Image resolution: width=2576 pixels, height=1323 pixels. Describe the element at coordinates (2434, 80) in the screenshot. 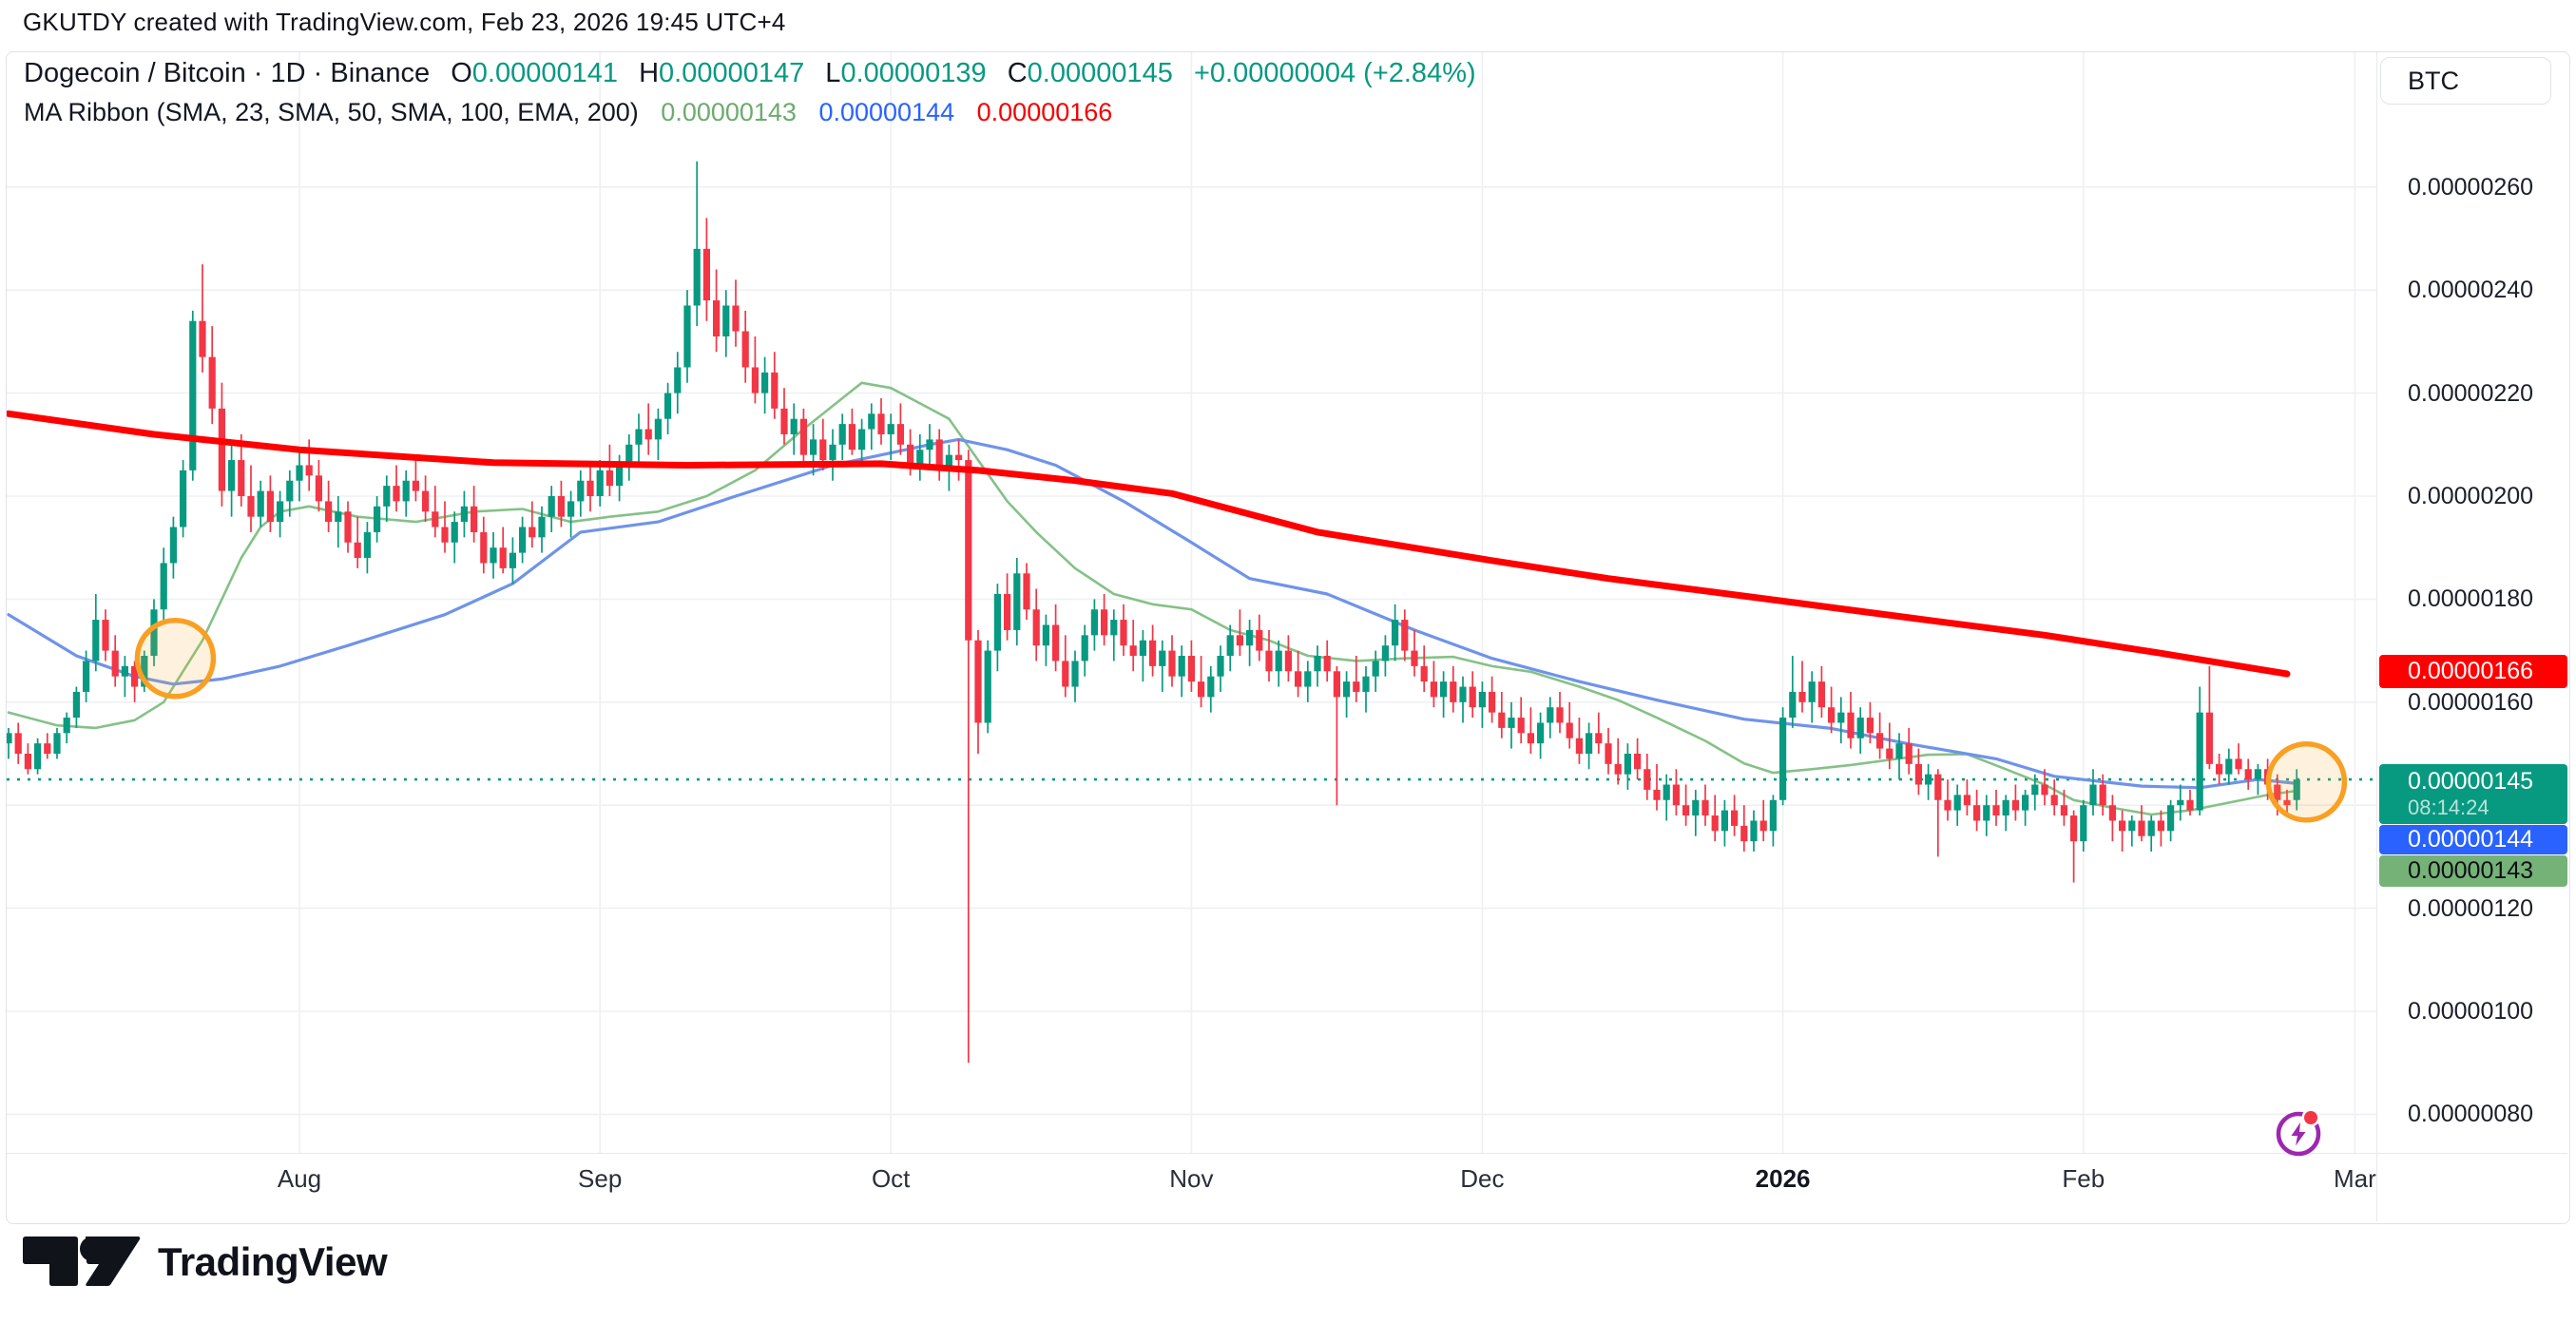

I see `currency-toggle-label: BTC` at that location.